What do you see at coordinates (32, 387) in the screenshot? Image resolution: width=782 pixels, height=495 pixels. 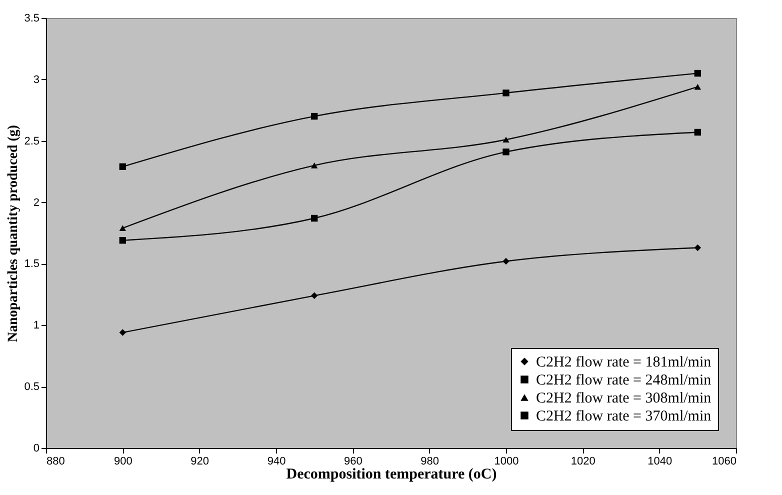 I see `y-tick-label: 0.5` at bounding box center [32, 387].